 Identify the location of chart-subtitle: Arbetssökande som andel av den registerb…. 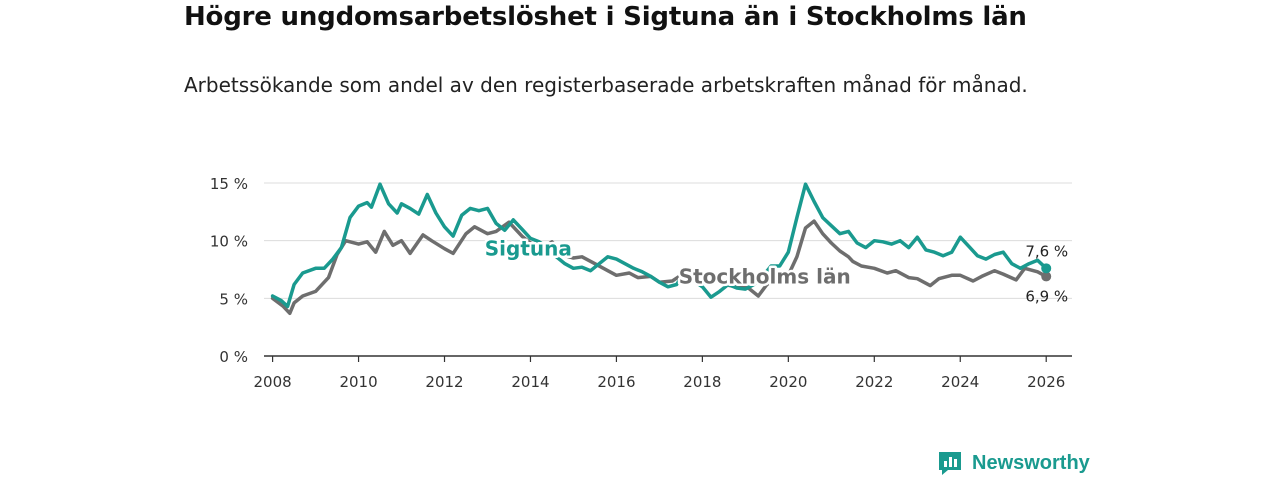
(606, 85).